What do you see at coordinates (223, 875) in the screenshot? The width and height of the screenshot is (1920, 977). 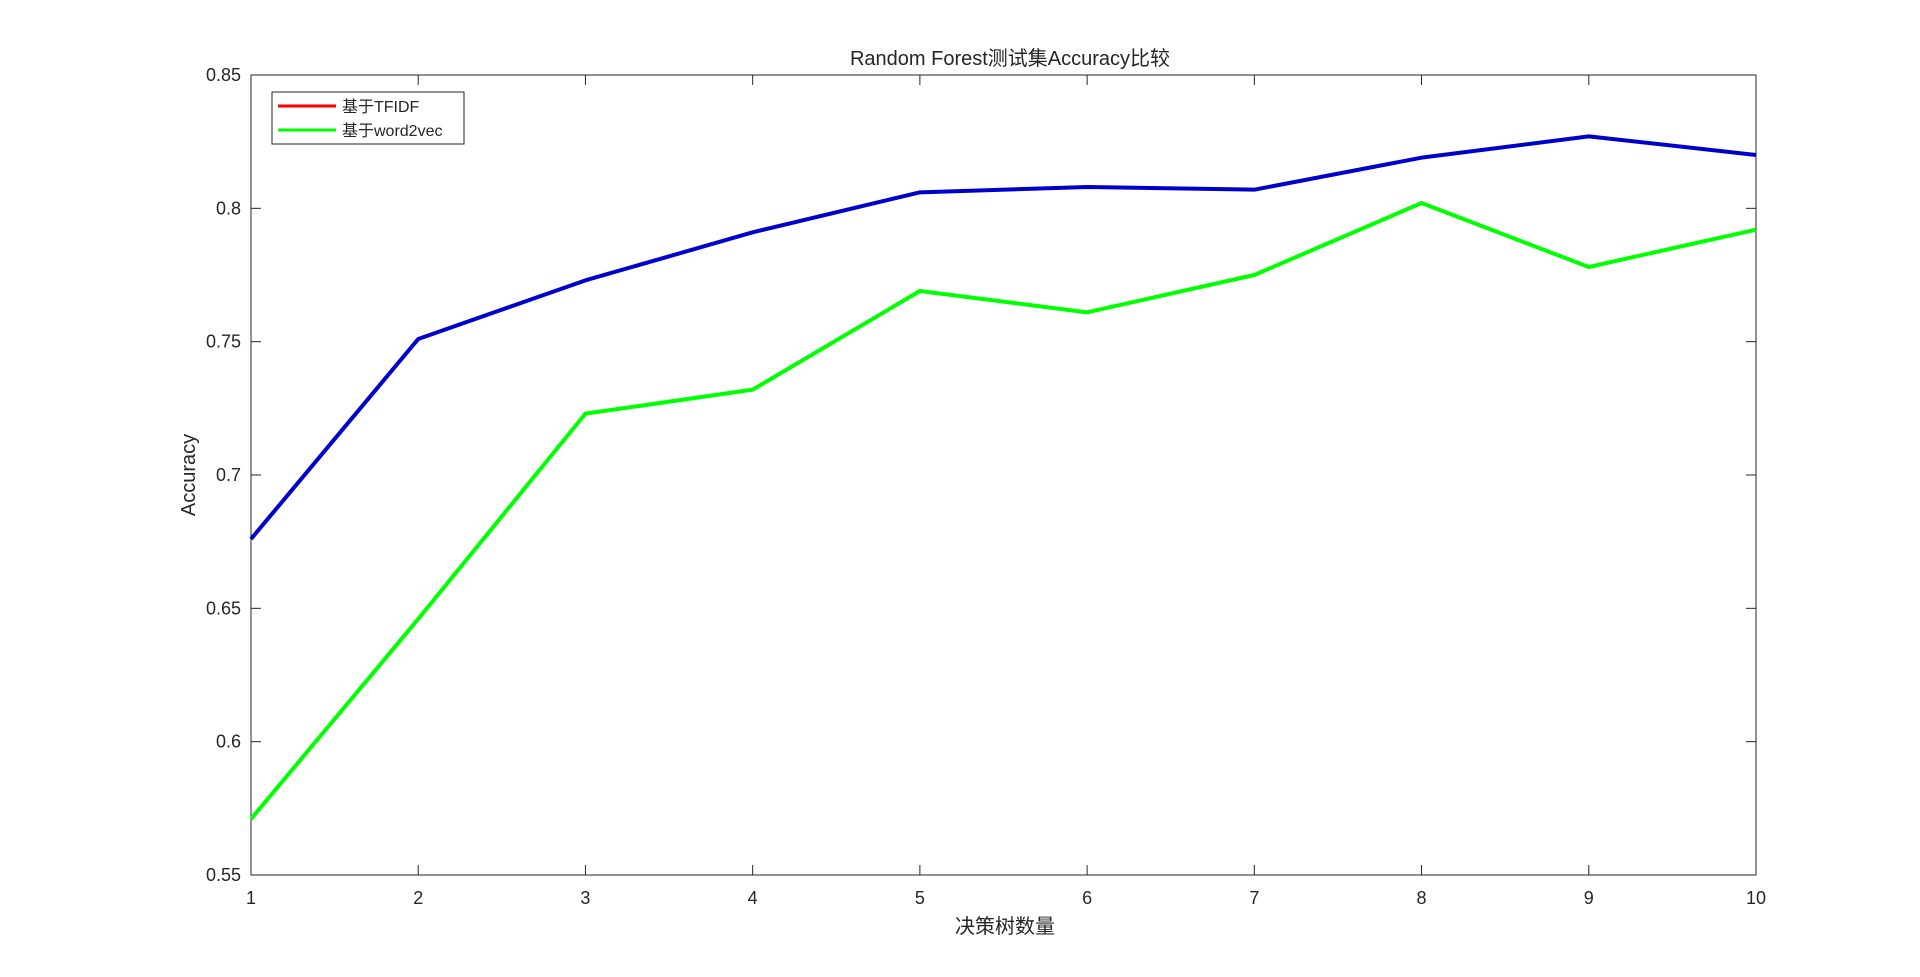 I see `y-tick-label: 0.55` at bounding box center [223, 875].